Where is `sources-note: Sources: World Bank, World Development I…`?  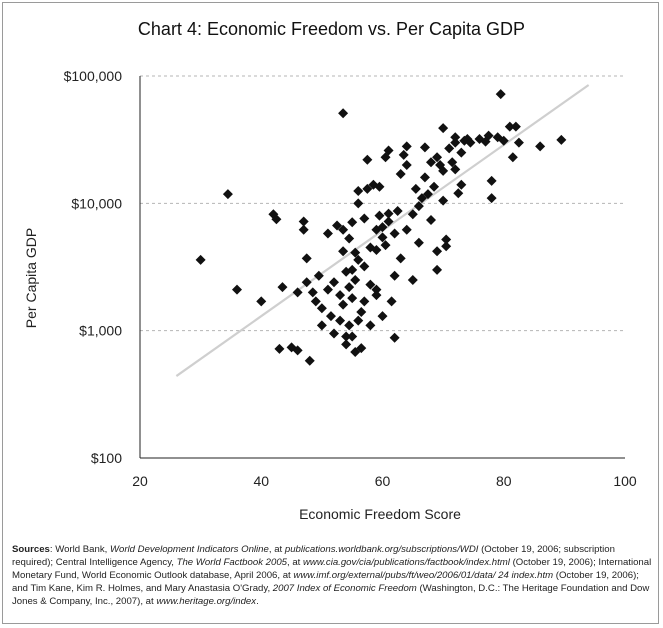 sources-note: Sources: World Bank, World Development I… is located at coordinates (332, 575).